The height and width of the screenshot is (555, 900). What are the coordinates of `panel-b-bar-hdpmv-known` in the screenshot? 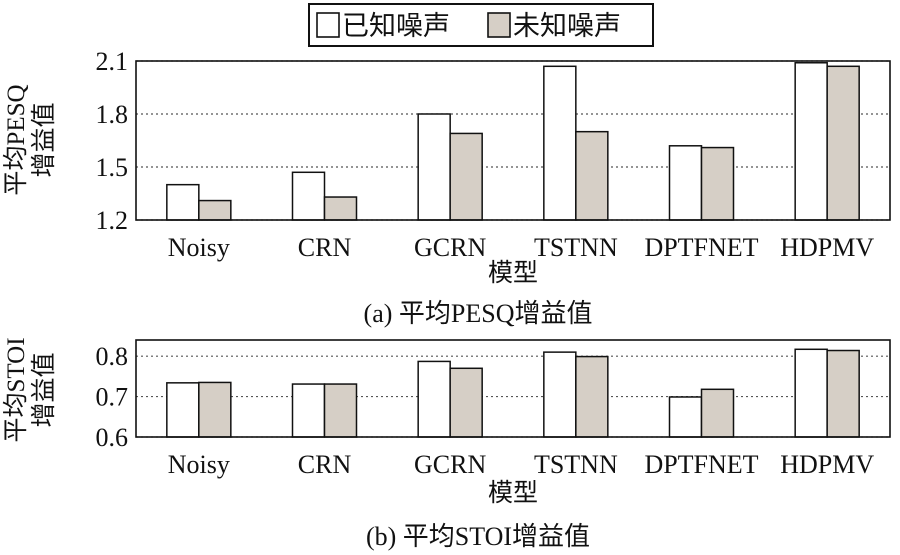 It's located at (811, 393).